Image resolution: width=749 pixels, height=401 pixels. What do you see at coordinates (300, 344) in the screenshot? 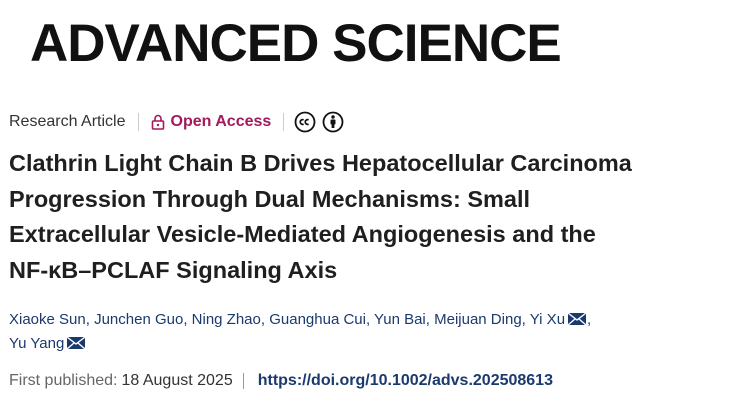
I see `author-line: Yu Yang` at bounding box center [300, 344].